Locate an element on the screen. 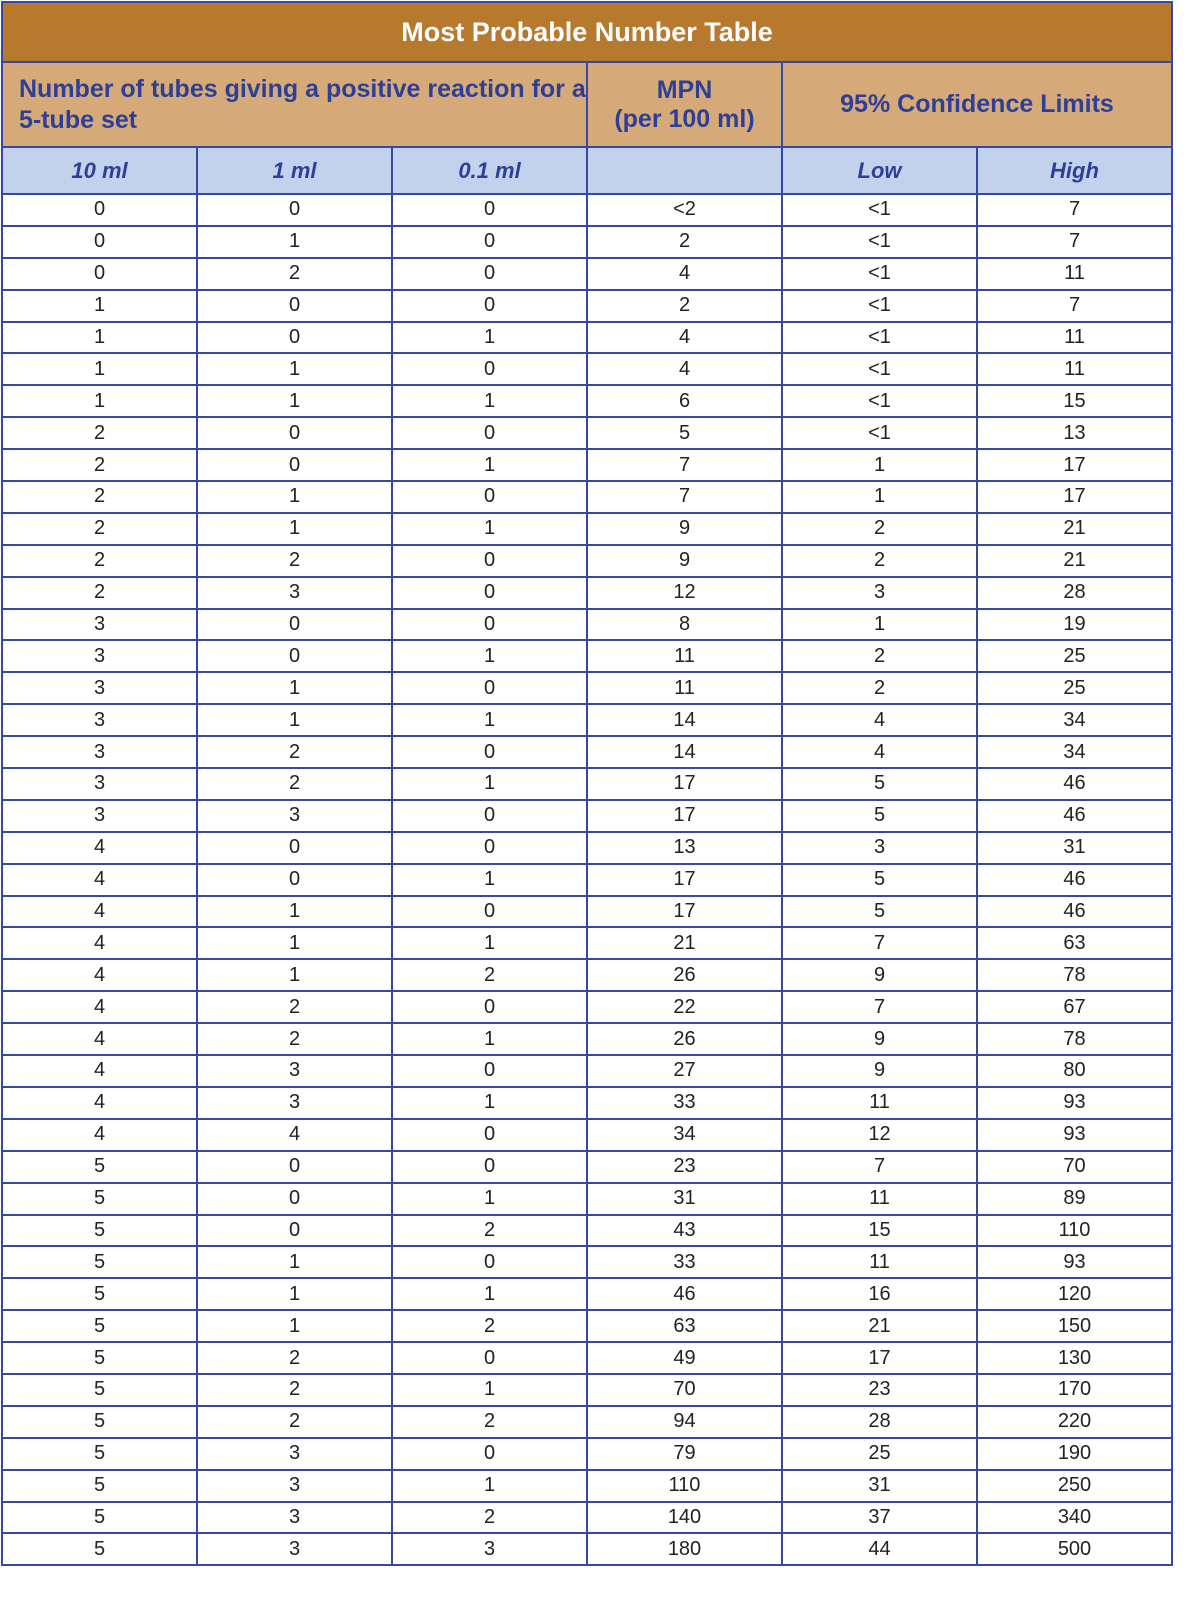 This screenshot has height=1599, width=1197. cell-high: 34 is located at coordinates (1074, 752).